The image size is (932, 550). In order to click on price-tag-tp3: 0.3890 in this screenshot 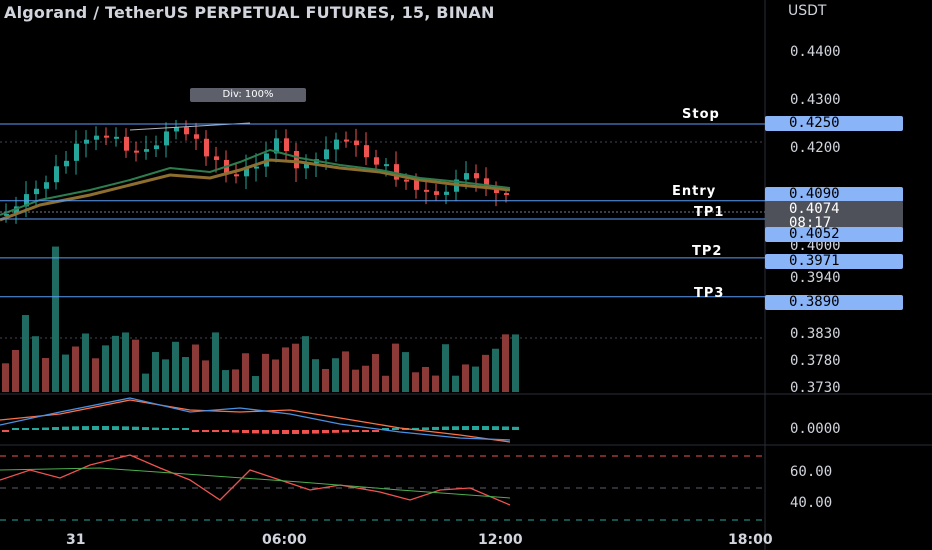, I will do `click(834, 302)`.